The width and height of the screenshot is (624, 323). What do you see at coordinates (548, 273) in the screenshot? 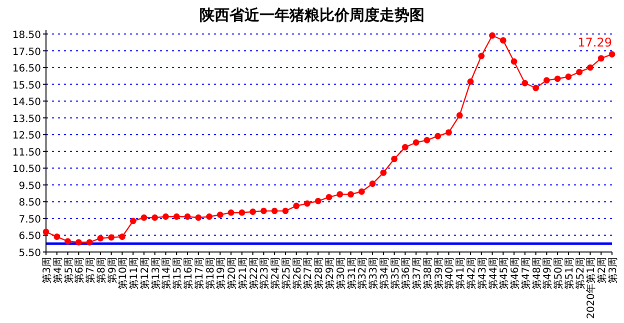
I see `x-tick-label: 第49周` at bounding box center [548, 273].